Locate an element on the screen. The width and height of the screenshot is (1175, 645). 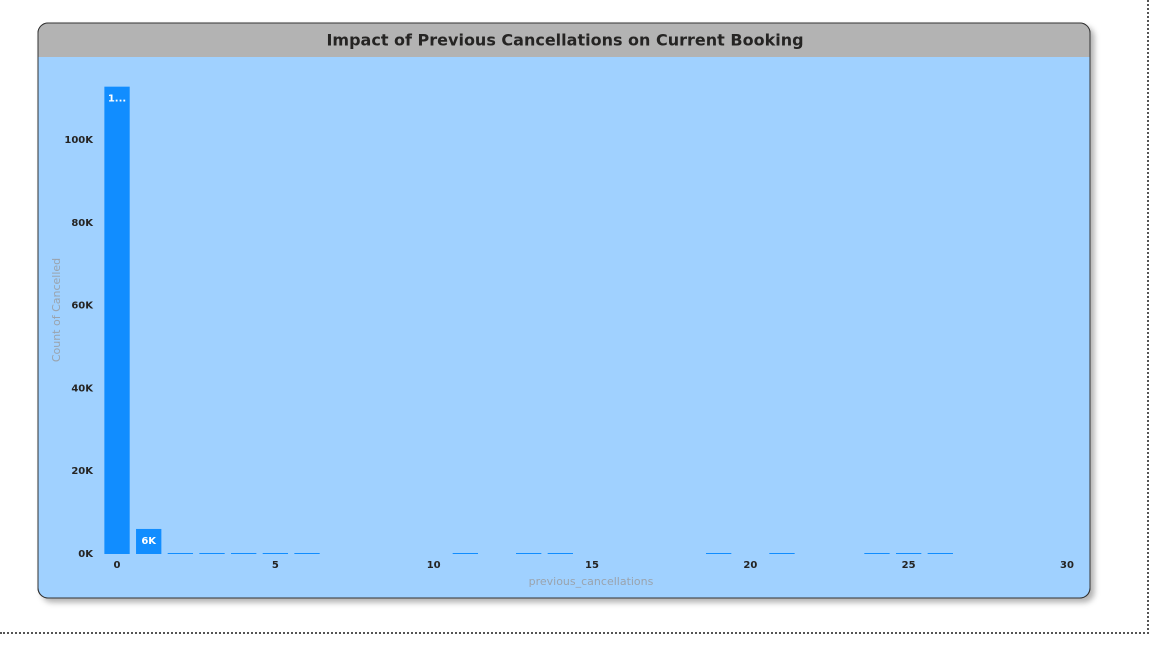
x-axis-label: previous_cancellations is located at coordinates (591, 581).